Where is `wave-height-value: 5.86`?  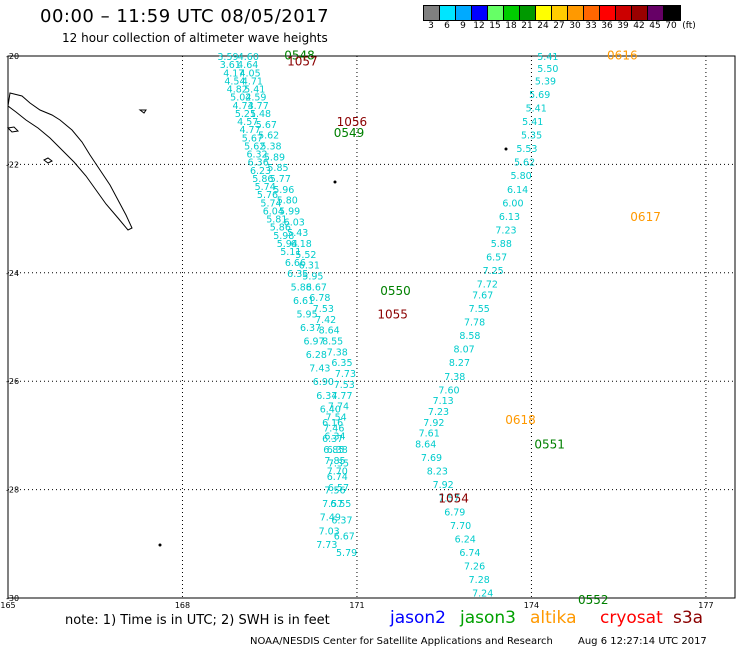 wave-height-value: 5.86 is located at coordinates (280, 228).